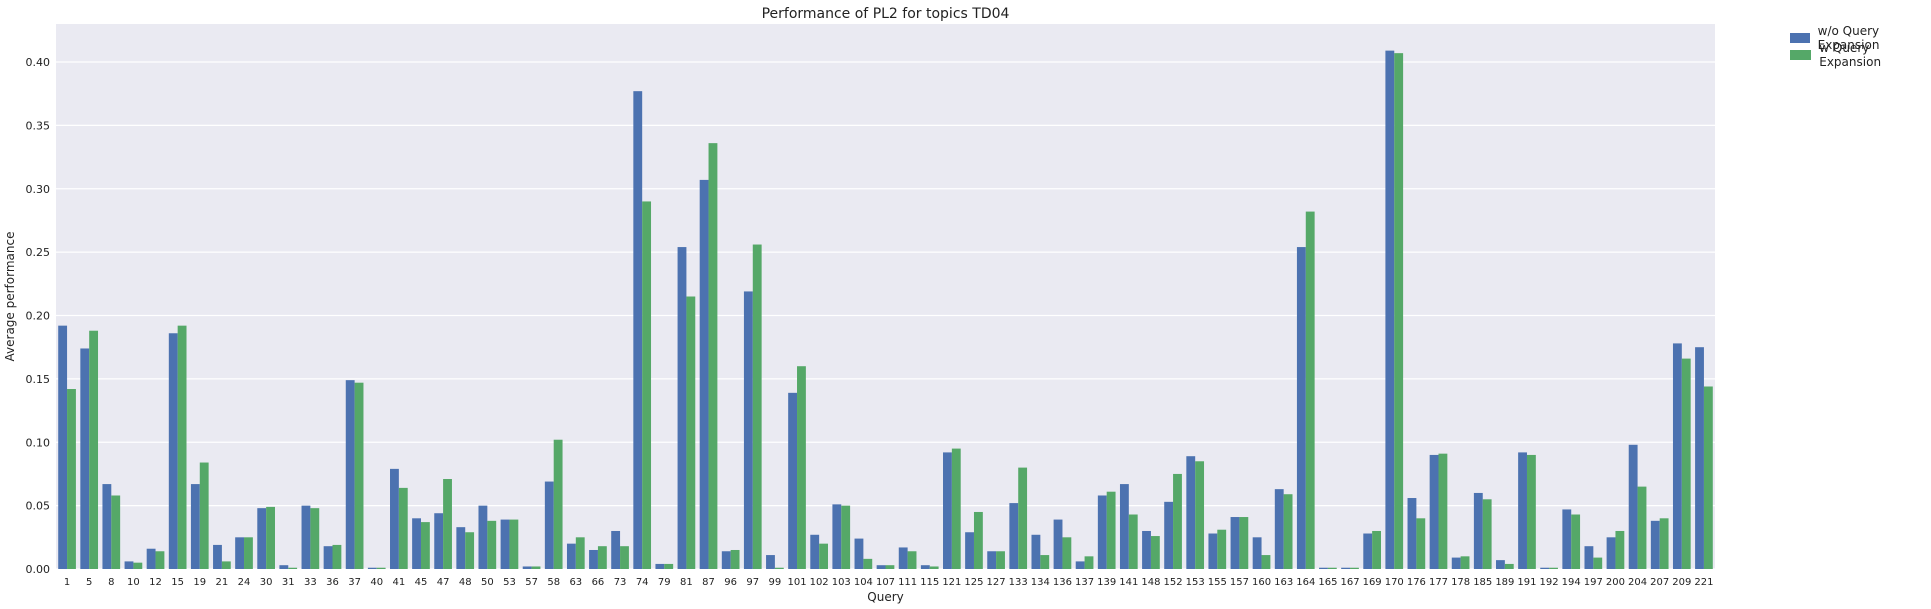  Describe the element at coordinates (1106, 582) in the screenshot. I see `x-tick-label: 139` at that location.